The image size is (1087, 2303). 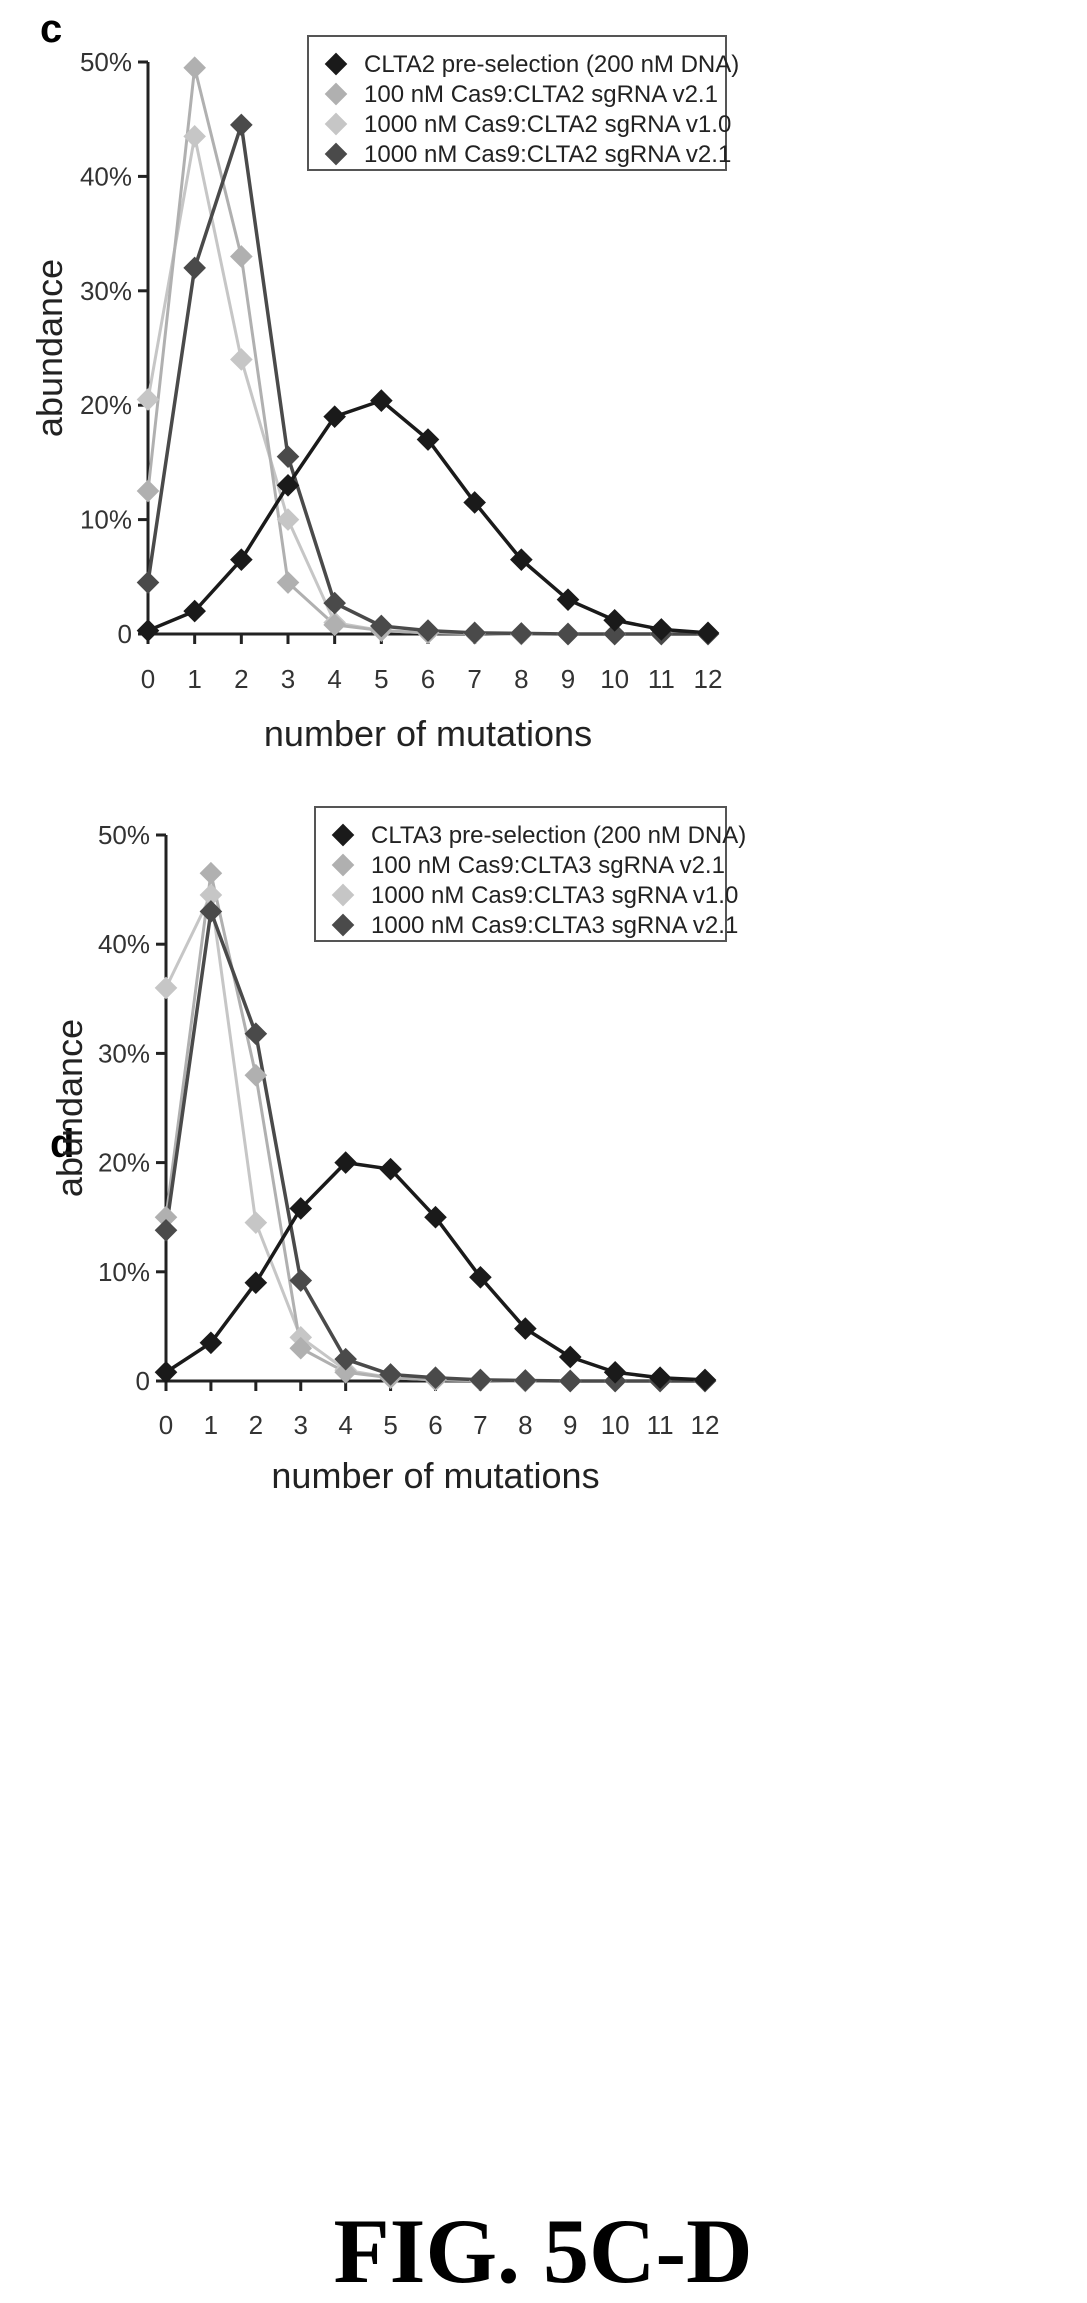 I want to click on legend-entry: 100 nM Cas9:CLTA2 sgRNA v2.1, so click(x=541, y=94).